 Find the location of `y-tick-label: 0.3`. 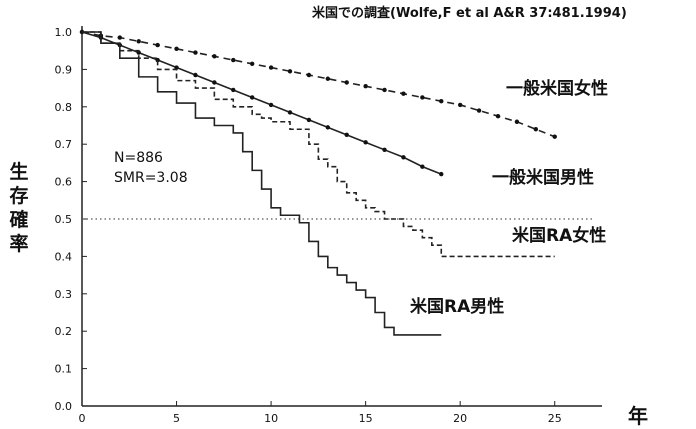

y-tick-label: 0.3 is located at coordinates (64, 294).